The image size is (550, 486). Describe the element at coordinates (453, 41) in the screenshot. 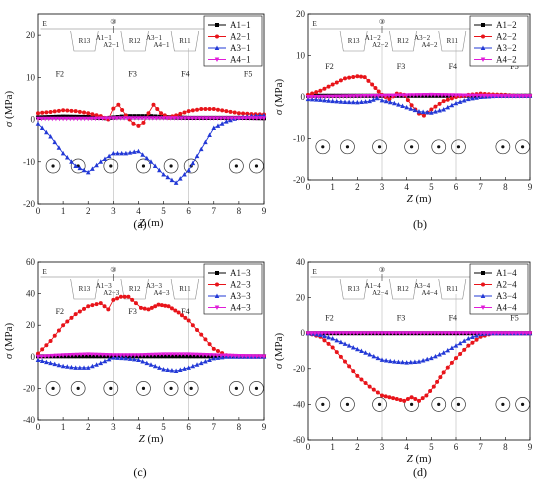

I see `rib-label-3: R11` at that location.